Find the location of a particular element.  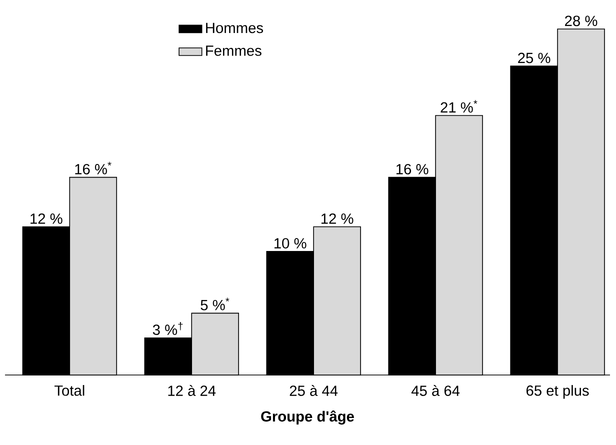

data-label: 16 %$^{*}$ is located at coordinates (93, 168).